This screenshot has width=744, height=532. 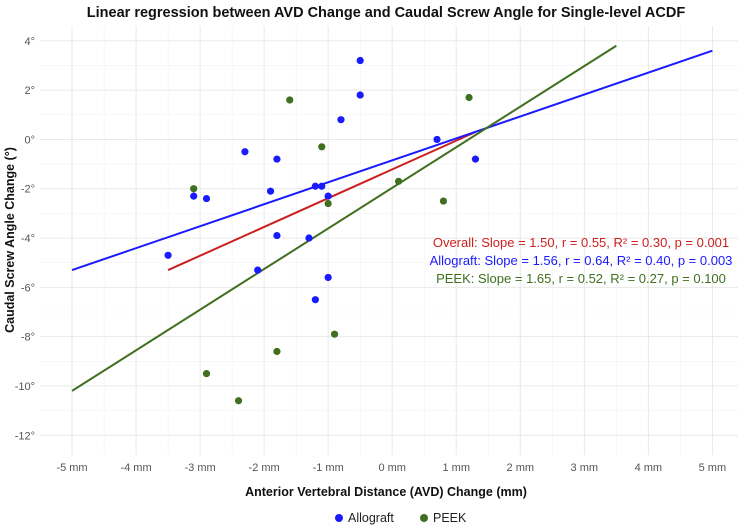 What do you see at coordinates (371, 518) in the screenshot?
I see `legend-label-allograft: Allograft` at bounding box center [371, 518].